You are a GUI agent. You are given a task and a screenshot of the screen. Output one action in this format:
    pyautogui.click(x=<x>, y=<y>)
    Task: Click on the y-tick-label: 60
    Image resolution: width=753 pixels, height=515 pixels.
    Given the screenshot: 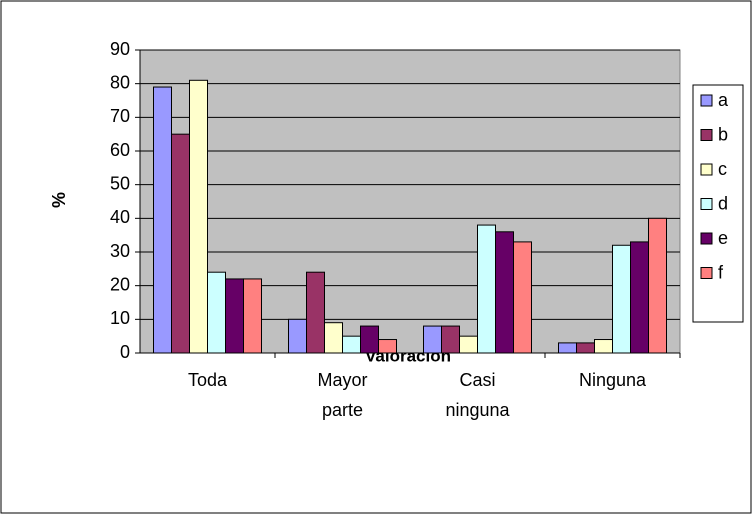 What is the action you would take?
    pyautogui.click(x=120, y=150)
    